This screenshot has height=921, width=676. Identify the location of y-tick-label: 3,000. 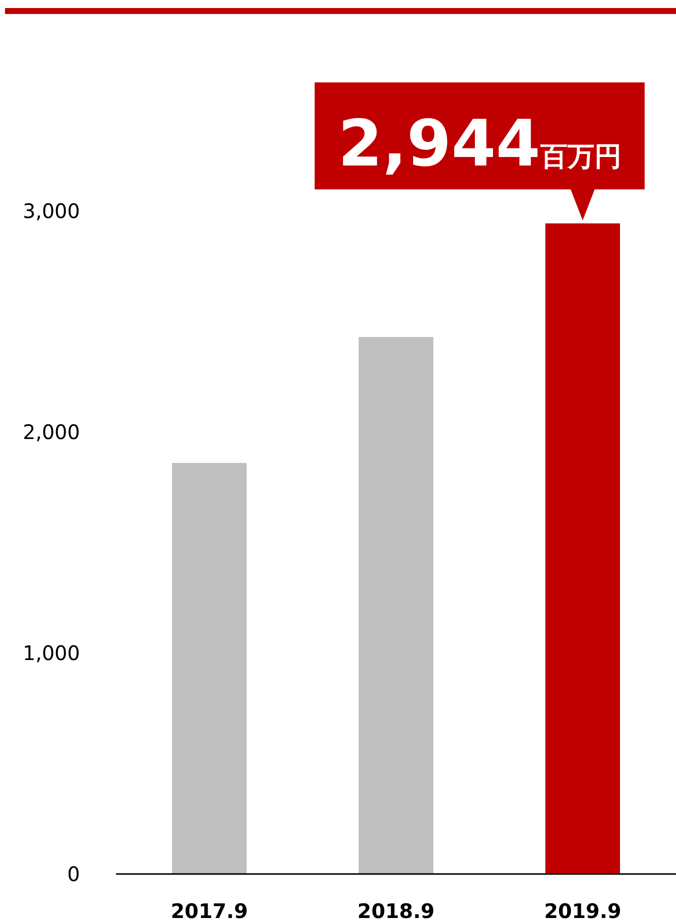
(51, 211).